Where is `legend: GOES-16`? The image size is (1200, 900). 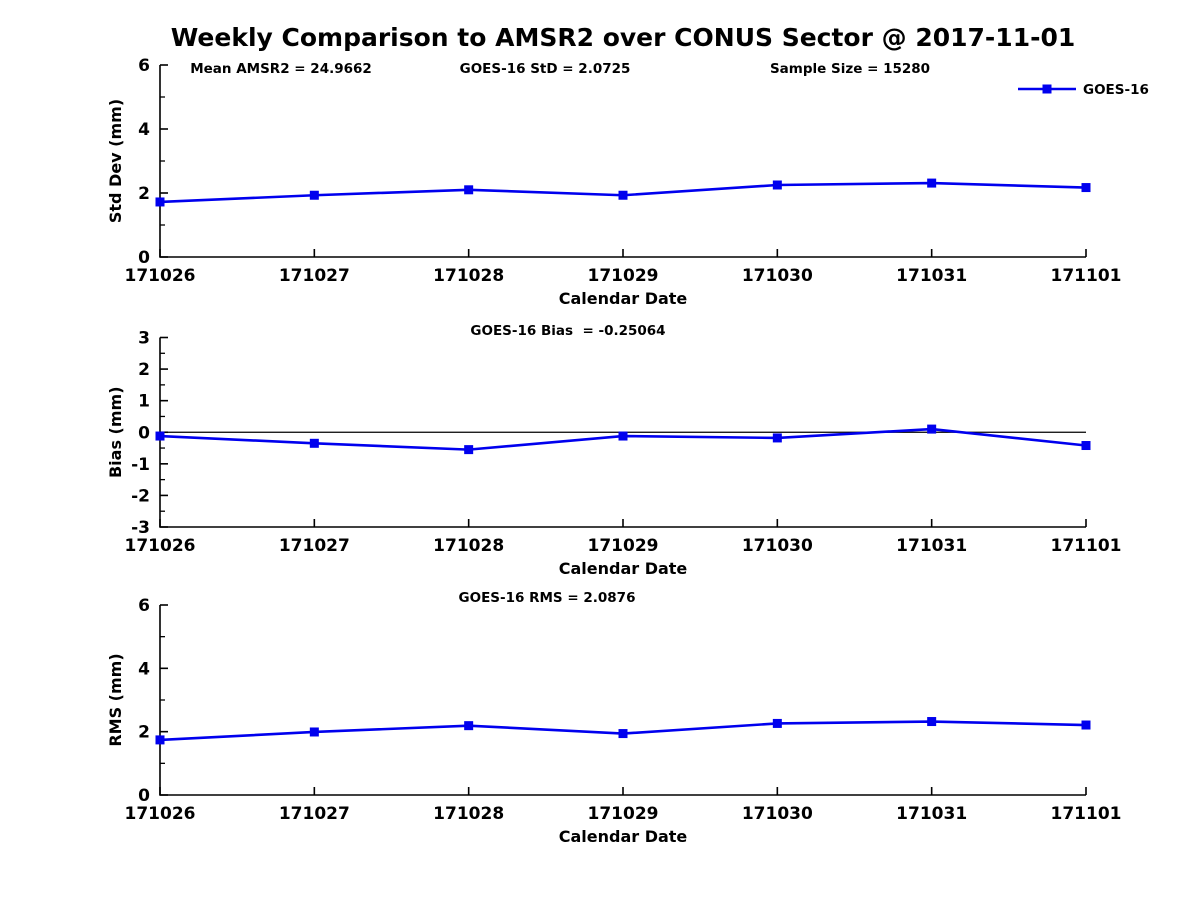 legend: GOES-16 is located at coordinates (1083, 90).